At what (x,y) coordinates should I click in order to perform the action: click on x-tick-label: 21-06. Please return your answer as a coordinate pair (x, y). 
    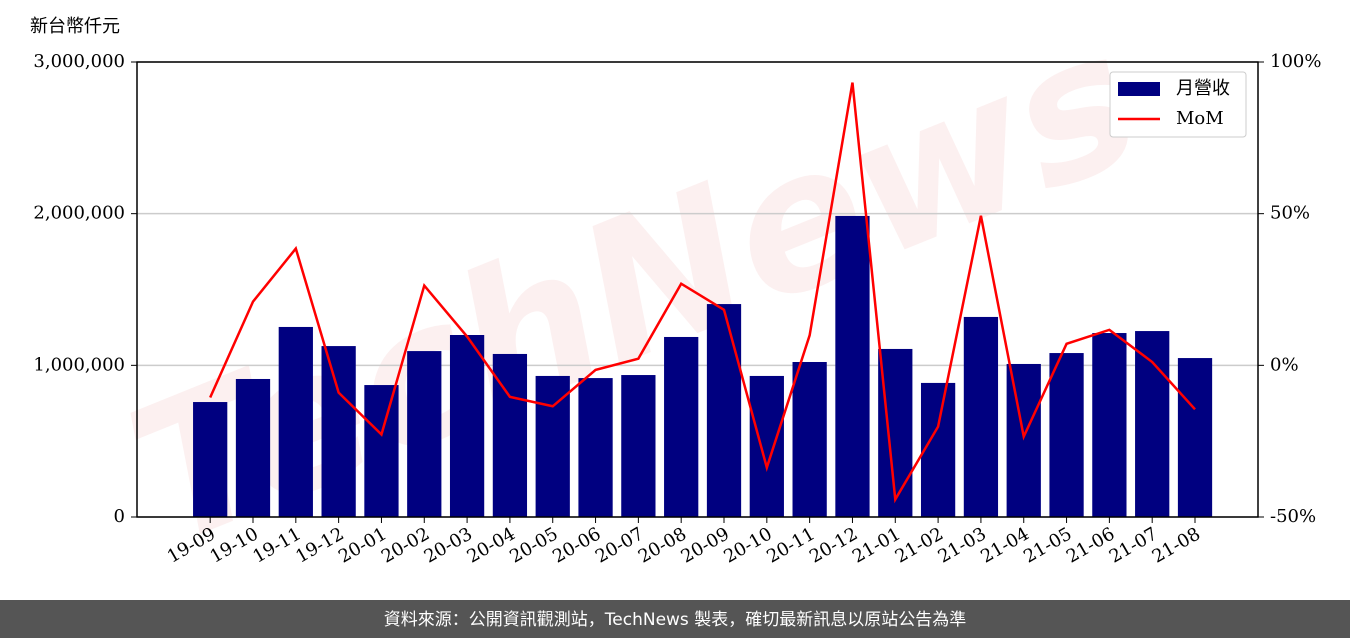
    Looking at the image, I should click on (1090, 545).